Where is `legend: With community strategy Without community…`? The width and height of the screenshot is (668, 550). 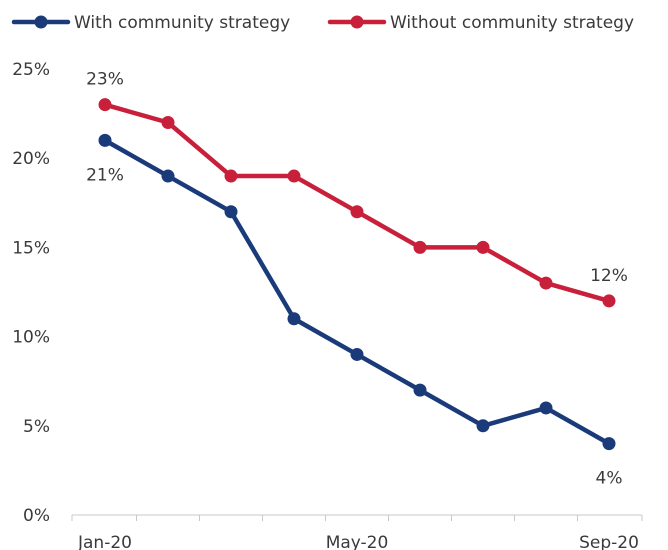 legend: With community strategy Without community… is located at coordinates (322, 23).